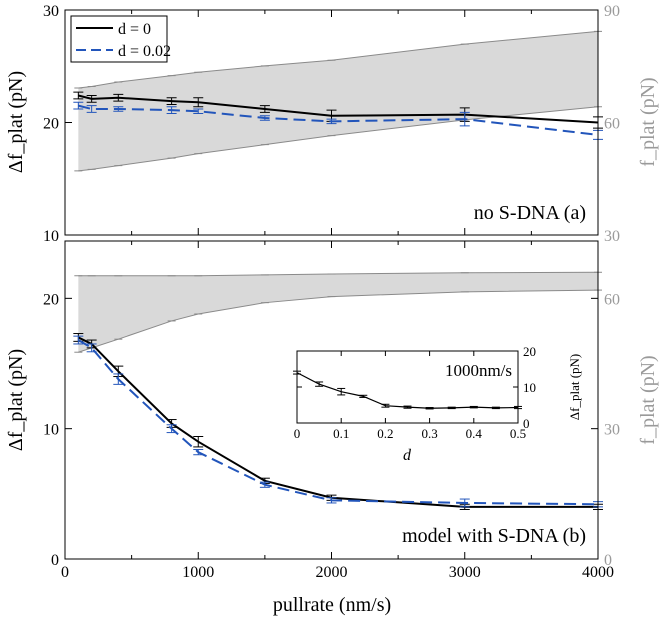  What do you see at coordinates (612, 299) in the screenshot?
I see `panel-b-ytick-right-label: 60` at bounding box center [612, 299].